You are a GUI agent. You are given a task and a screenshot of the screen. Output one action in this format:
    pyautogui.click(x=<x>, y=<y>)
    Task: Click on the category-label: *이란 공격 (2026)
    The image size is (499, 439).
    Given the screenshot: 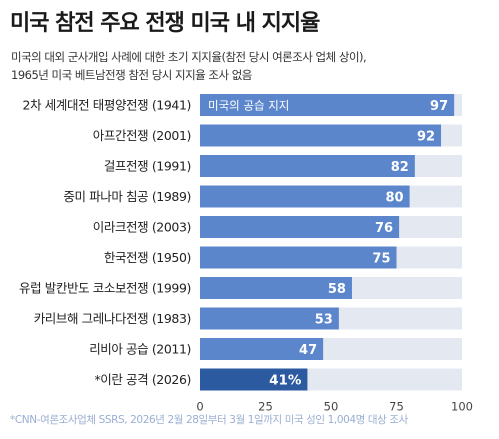 What is the action you would take?
    pyautogui.click(x=142, y=379)
    